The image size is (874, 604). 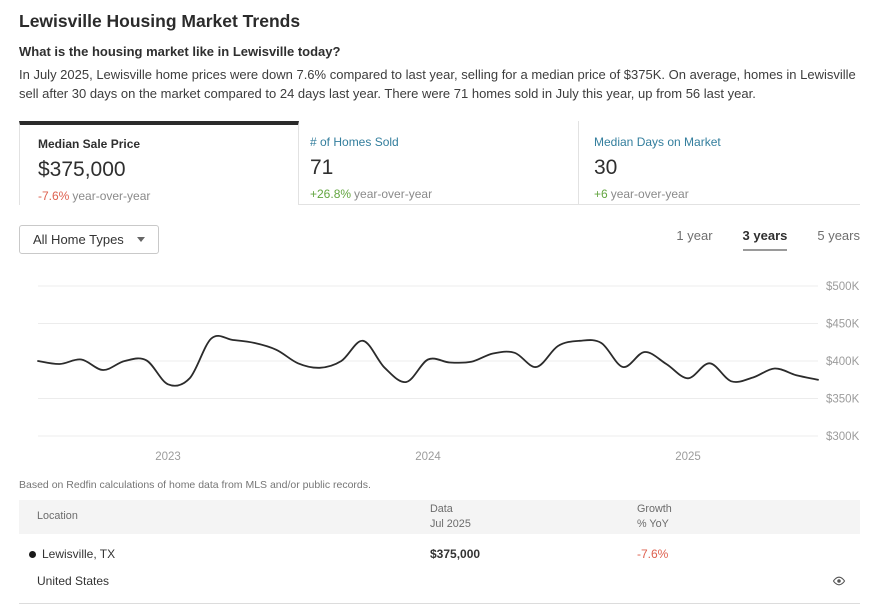 What do you see at coordinates (439, 239) in the screenshot?
I see `chart-controls: All Home Types 1 year 3 years 5 years` at bounding box center [439, 239].